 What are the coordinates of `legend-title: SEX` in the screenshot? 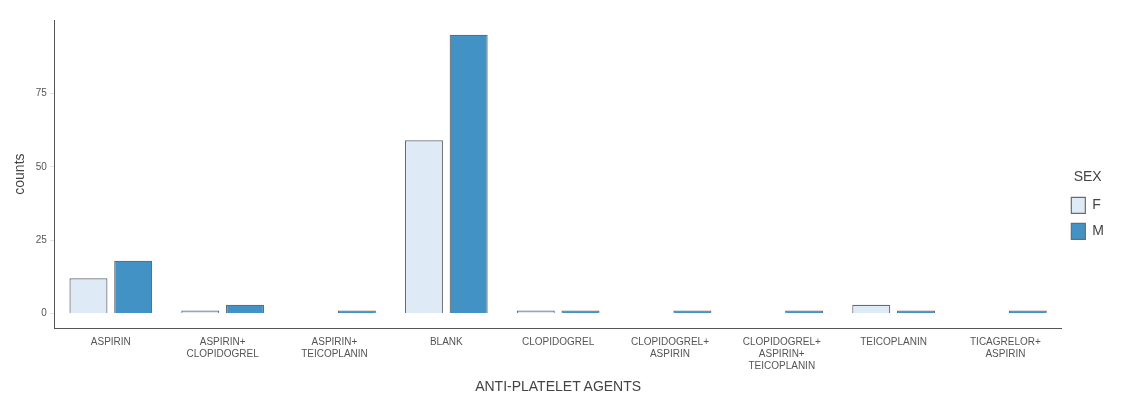 It's located at (1088, 176).